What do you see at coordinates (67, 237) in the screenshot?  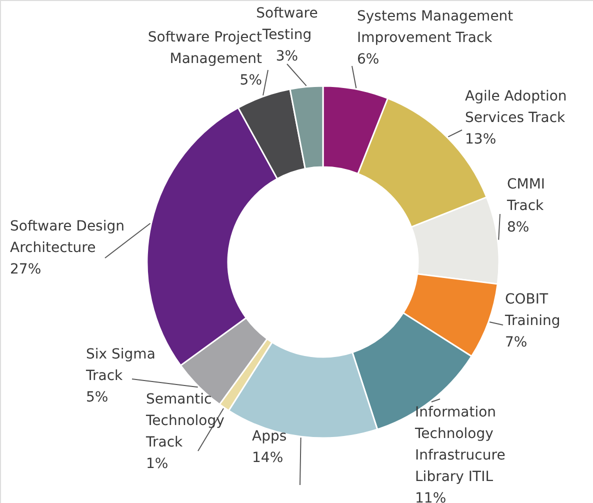 I see `slice-label: Software Design Architecture` at bounding box center [67, 237].